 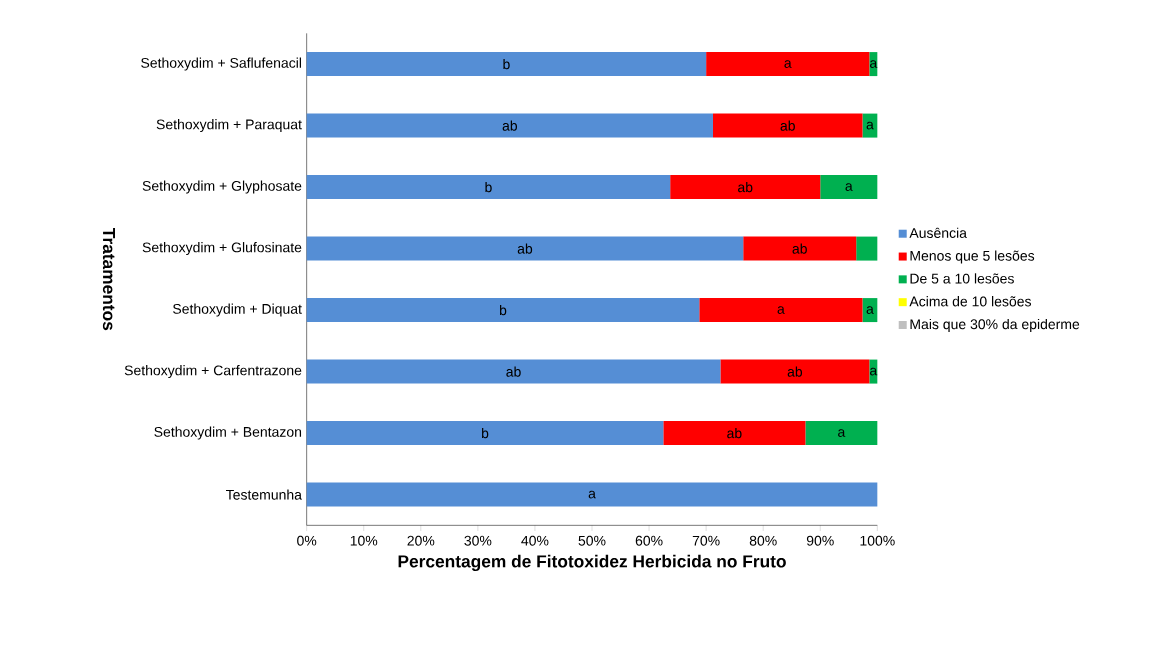 What do you see at coordinates (213, 372) in the screenshot?
I see `y-tick-label: Sethoxydim + Carfentrazone` at bounding box center [213, 372].